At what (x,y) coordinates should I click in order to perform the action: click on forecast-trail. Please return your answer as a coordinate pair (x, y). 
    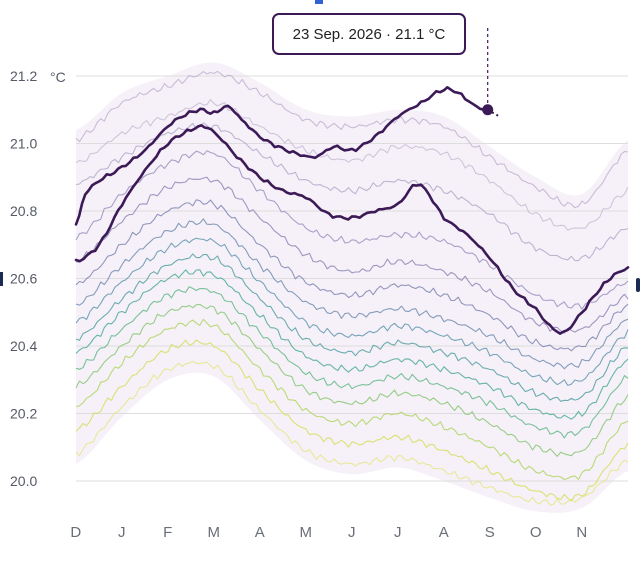
    Looking at the image, I should click on (494, 113).